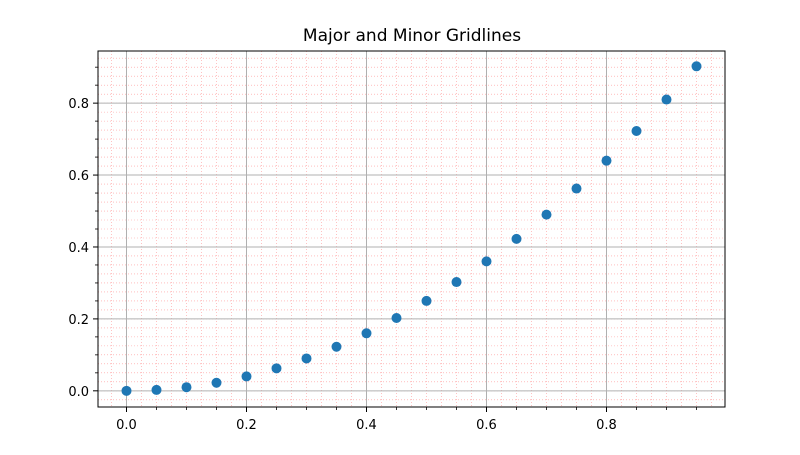  I want to click on x-tick-label: 0.8, so click(606, 425).